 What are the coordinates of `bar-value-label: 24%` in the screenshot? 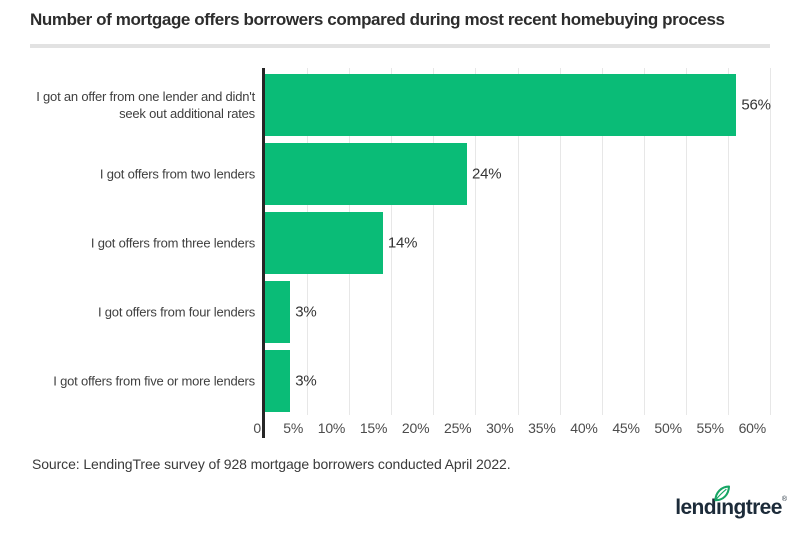 It's located at (487, 174).